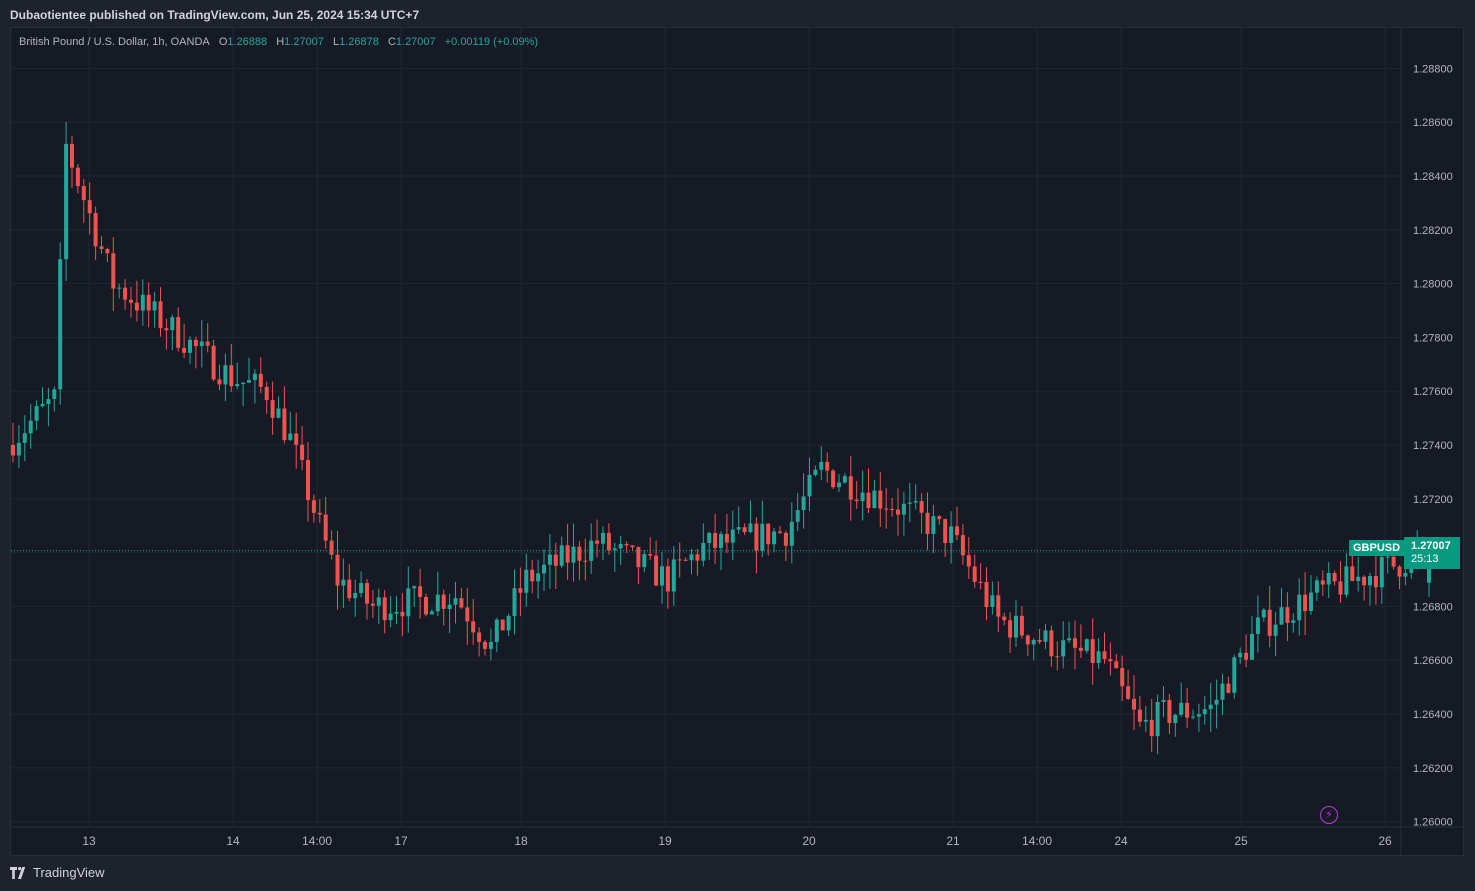 The height and width of the screenshot is (891, 1475). Describe the element at coordinates (521, 841) in the screenshot. I see `x-tick-label: 18` at that location.